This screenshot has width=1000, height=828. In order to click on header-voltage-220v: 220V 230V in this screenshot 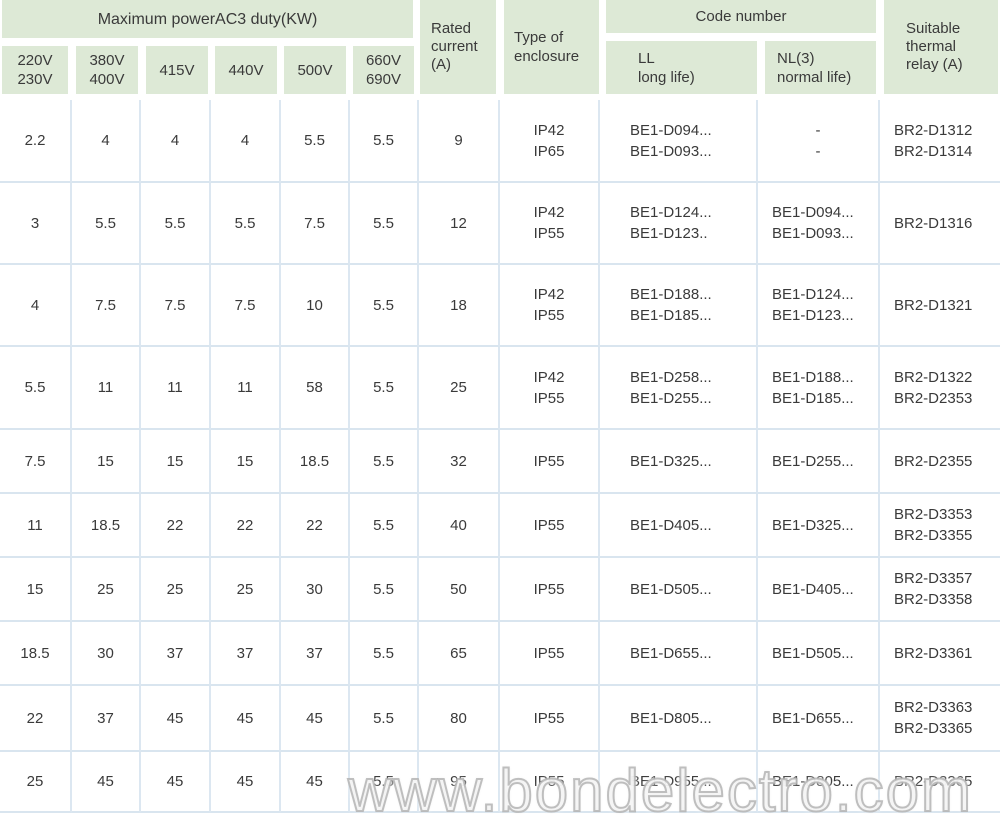, I will do `click(35, 70)`.